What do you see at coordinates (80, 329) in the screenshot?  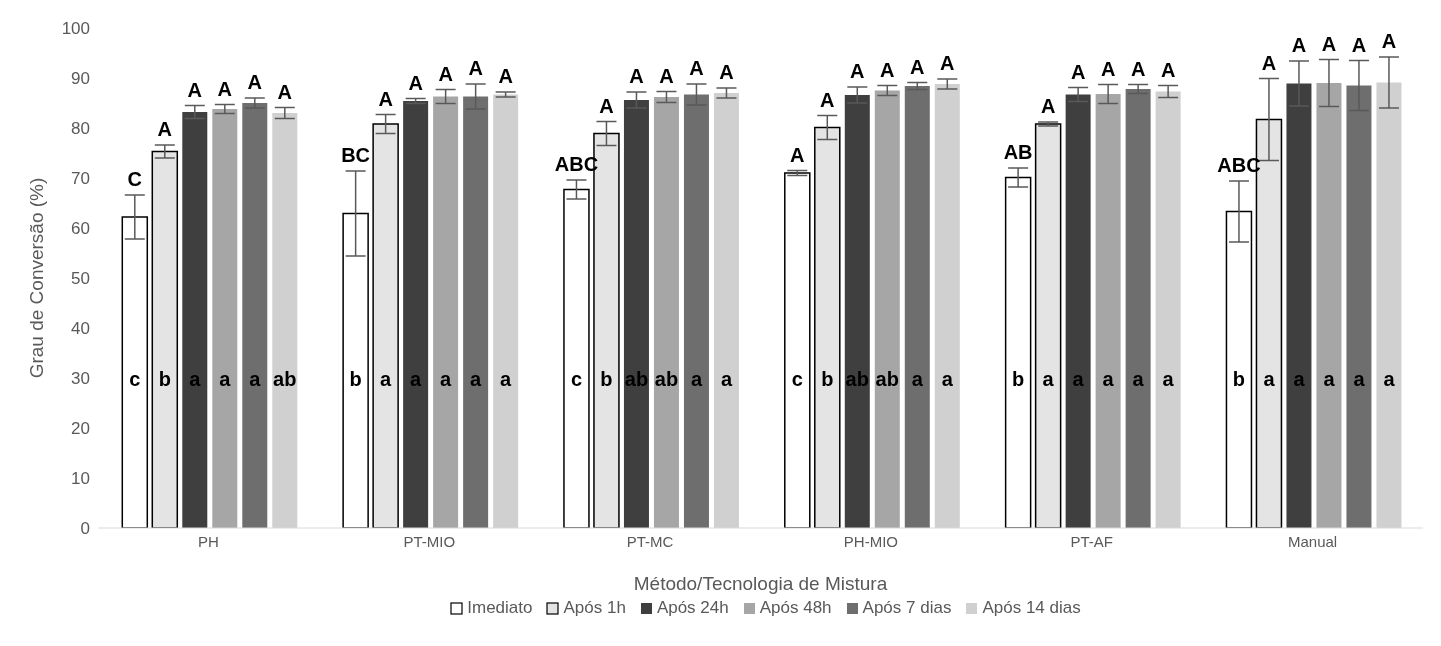 I see `y-tick-label: 40` at bounding box center [80, 329].